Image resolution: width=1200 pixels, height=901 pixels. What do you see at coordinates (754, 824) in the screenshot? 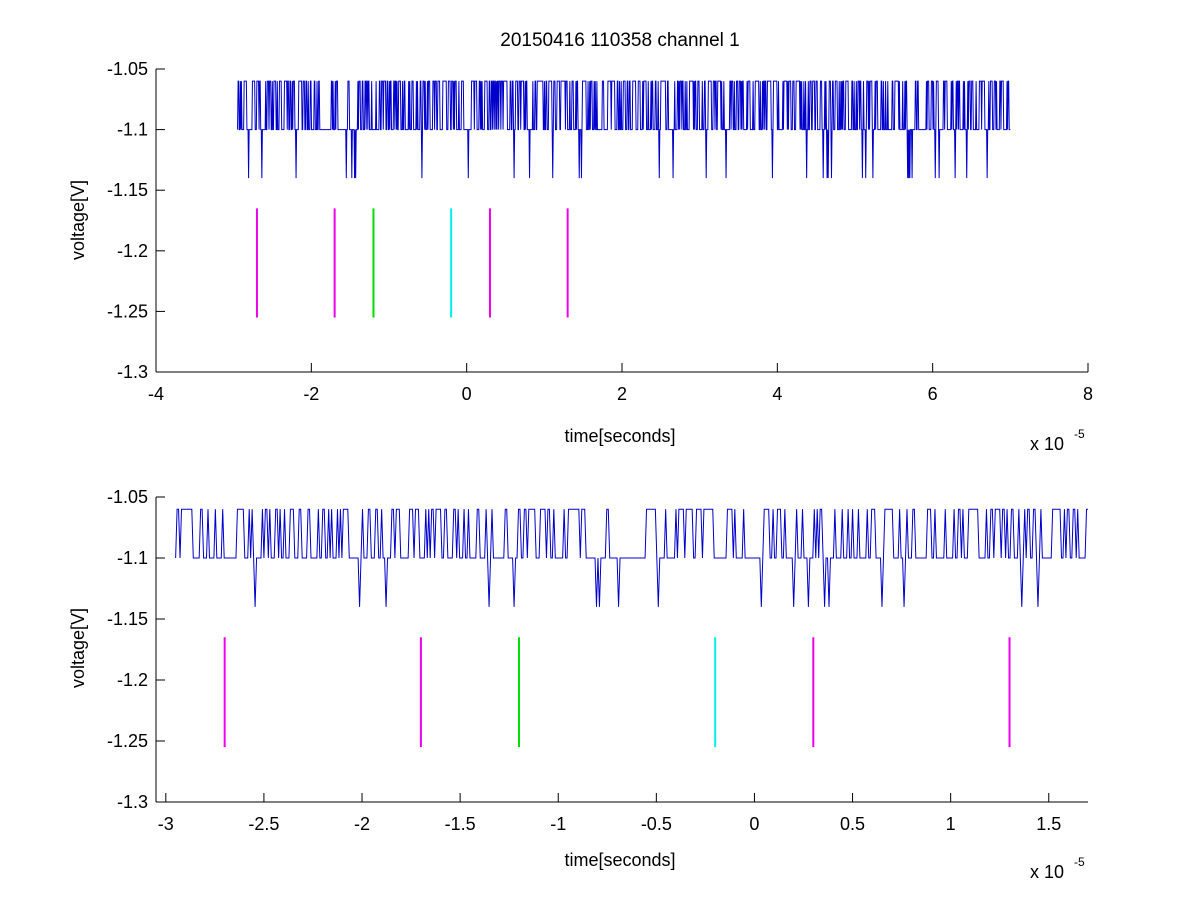
I see `bottom-plot-x-tick-label: 0` at bounding box center [754, 824].